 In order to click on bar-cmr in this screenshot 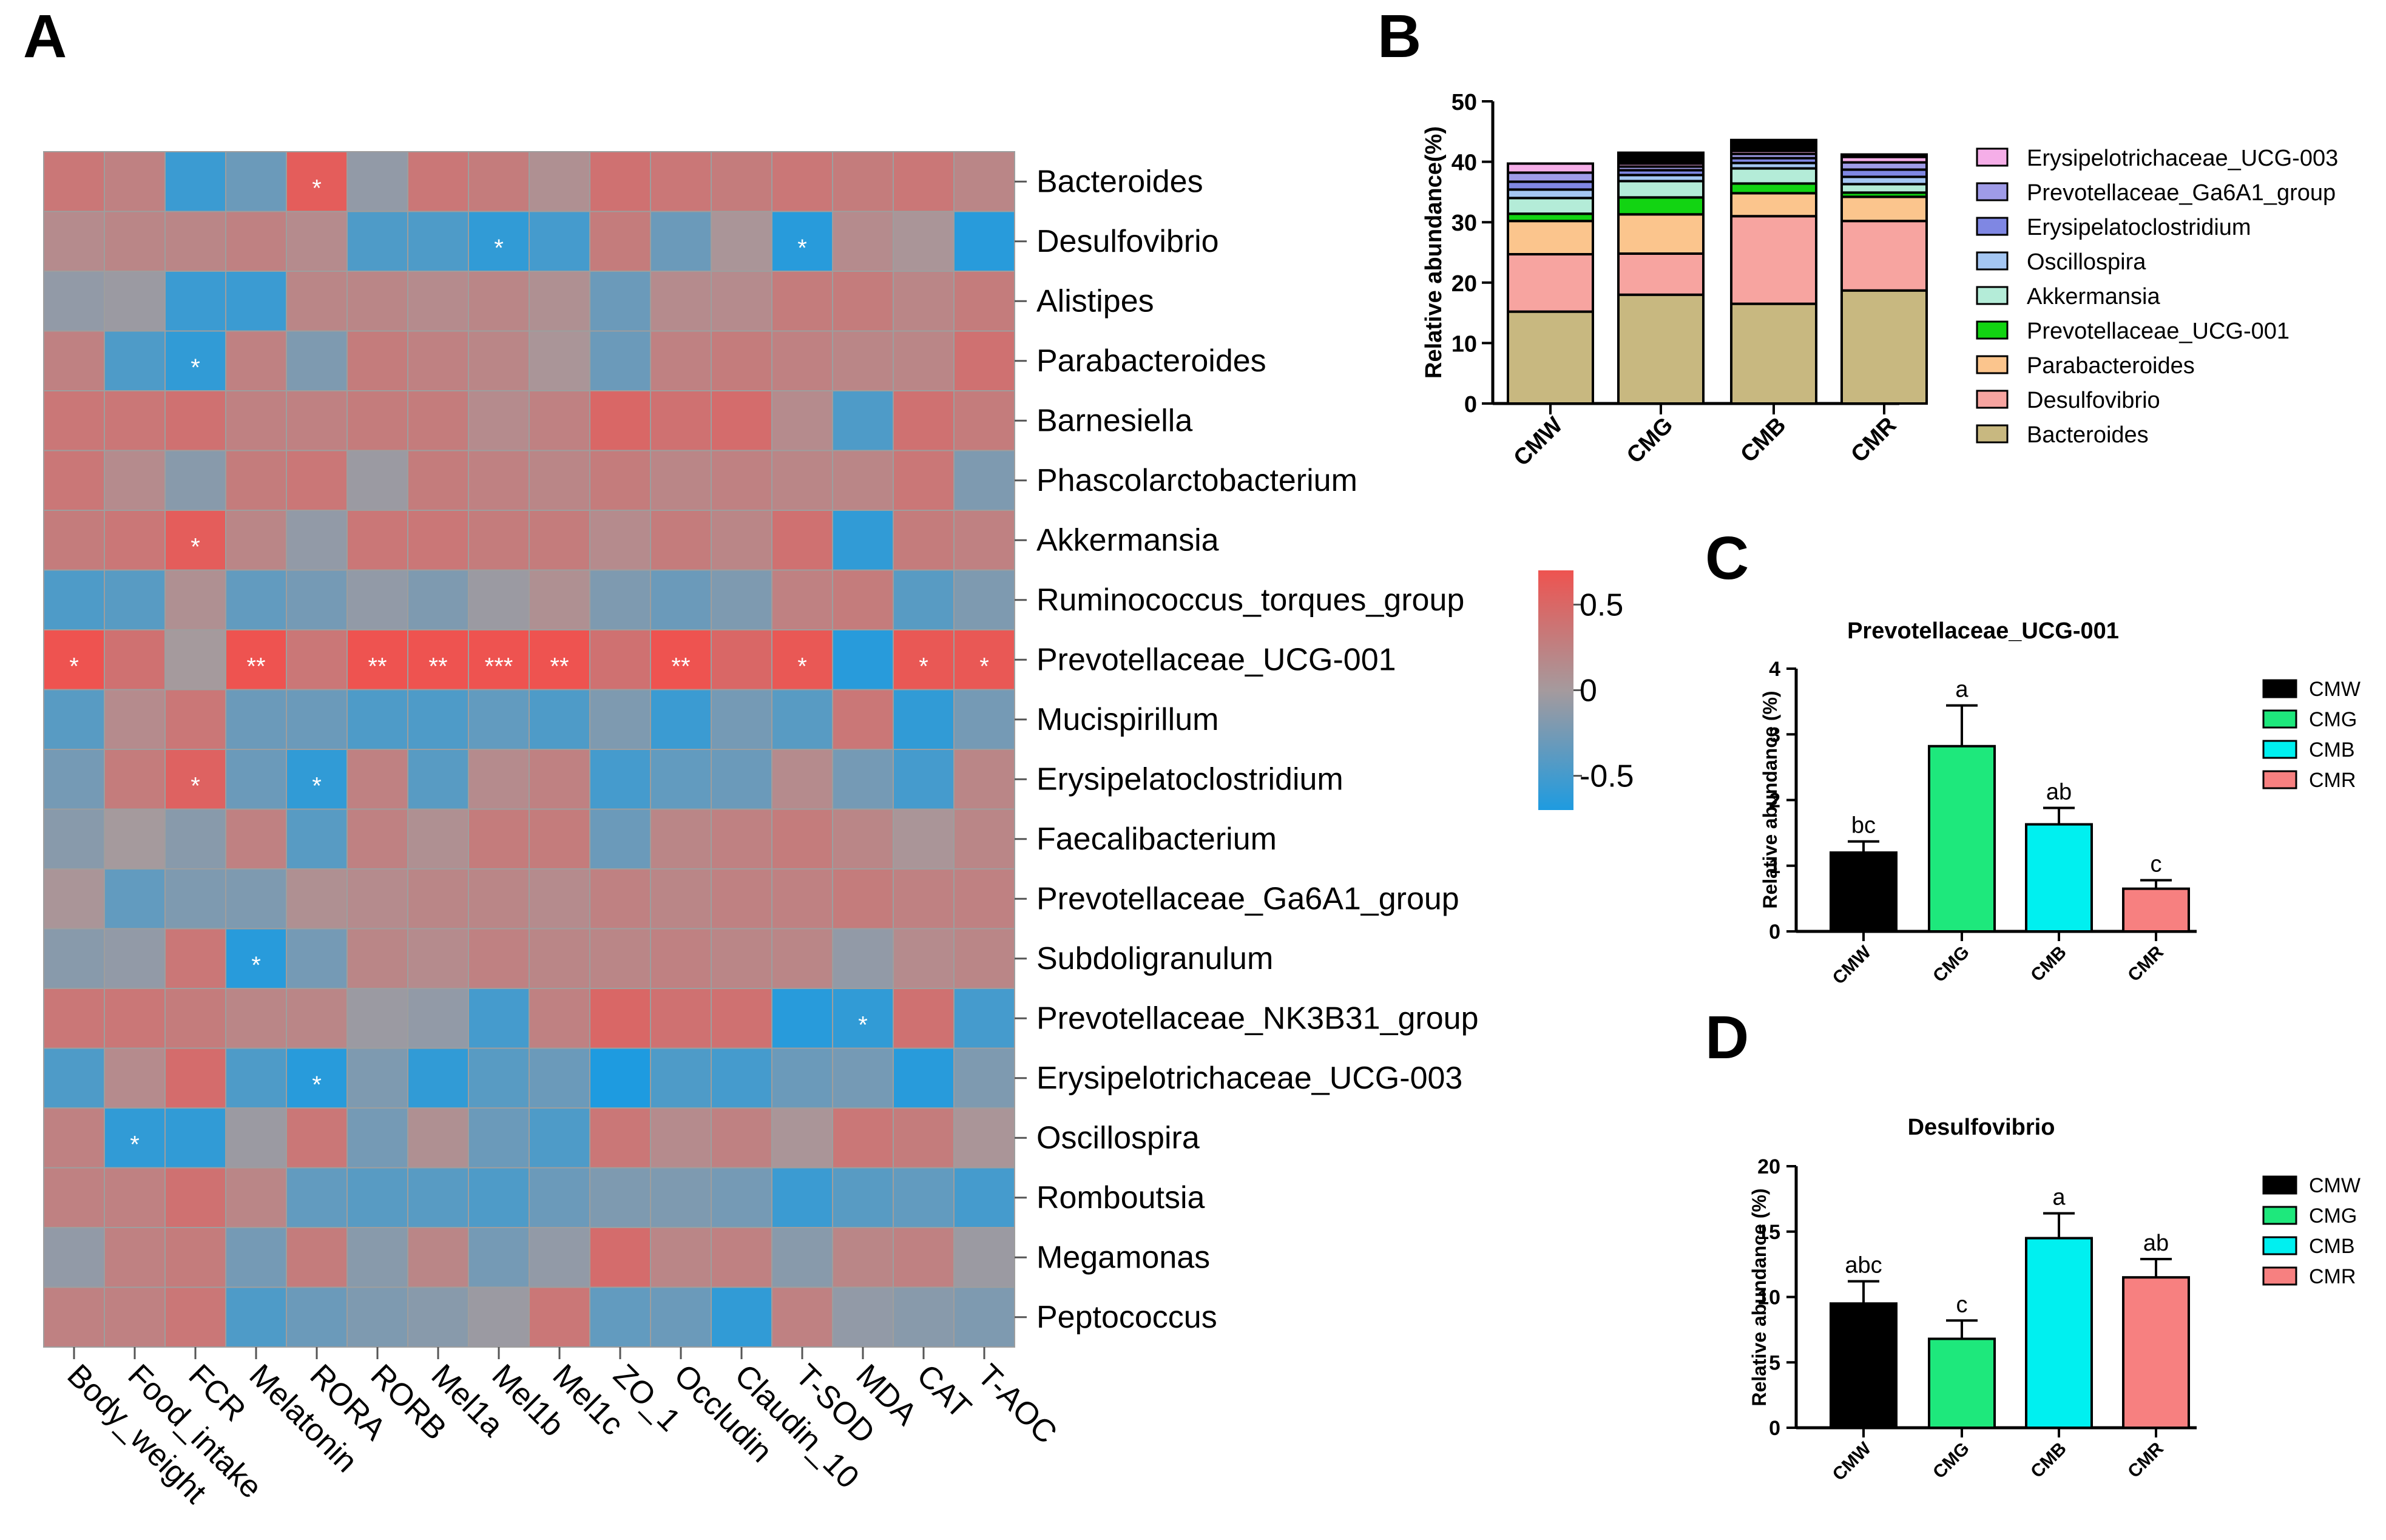, I will do `click(2156, 1353)`.